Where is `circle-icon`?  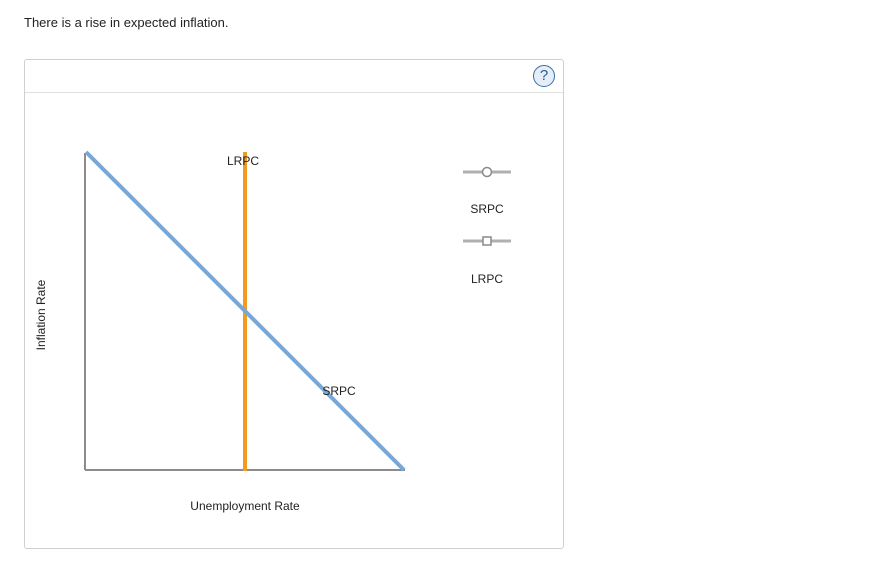
circle-icon is located at coordinates (487, 172).